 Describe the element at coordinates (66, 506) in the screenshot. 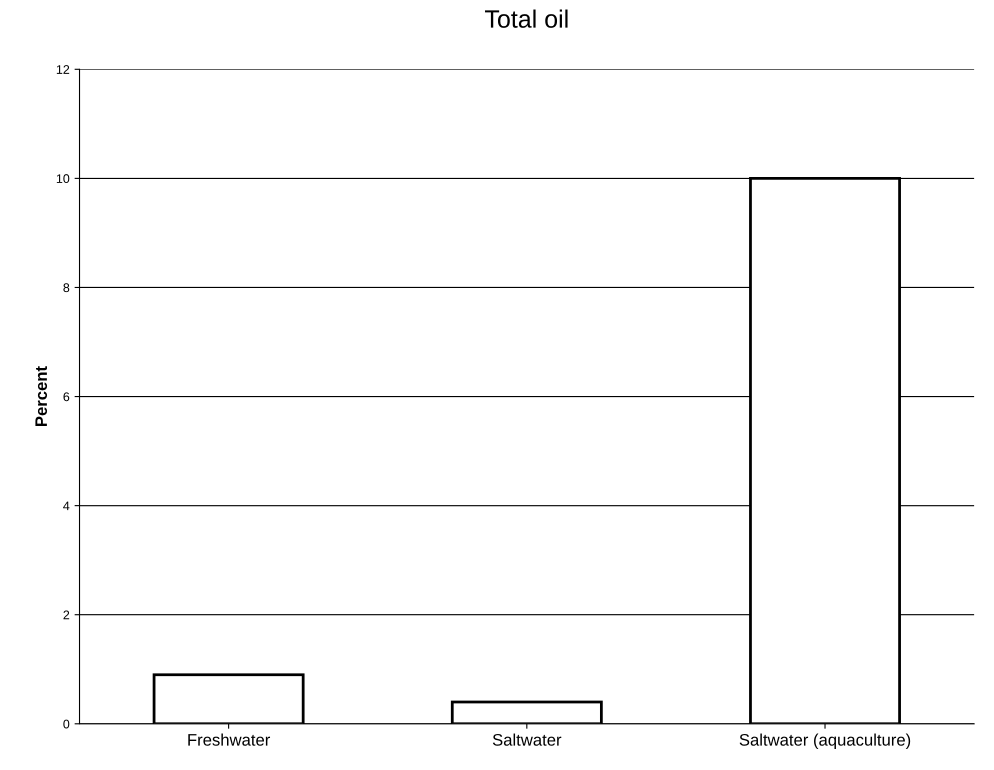

I see `y-tick-label: 4` at that location.